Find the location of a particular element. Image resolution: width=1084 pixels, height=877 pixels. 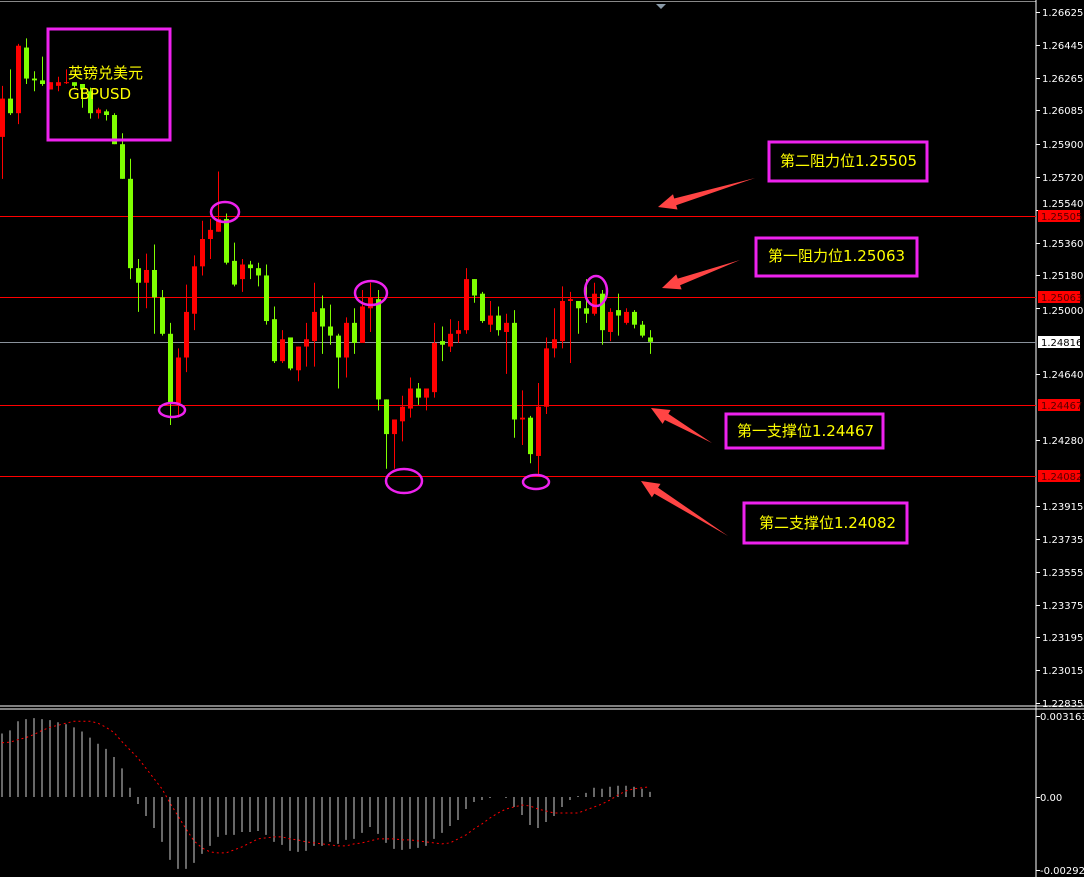

price-tick-label: 1.23915 is located at coordinates (1062, 507).